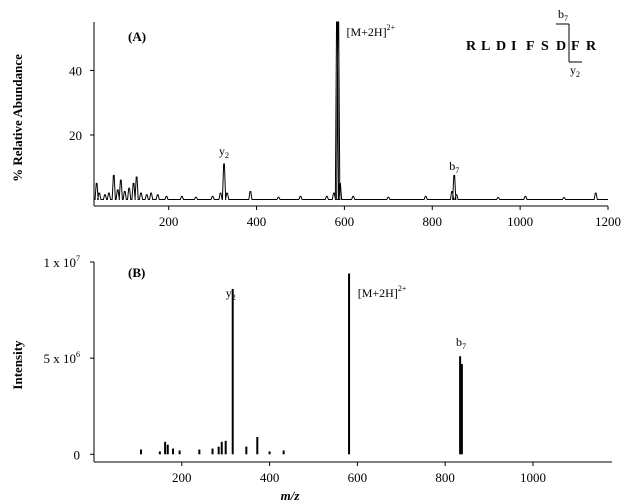  What do you see at coordinates (608, 221) in the screenshot?
I see `x-tick-label: 1200` at bounding box center [608, 221].